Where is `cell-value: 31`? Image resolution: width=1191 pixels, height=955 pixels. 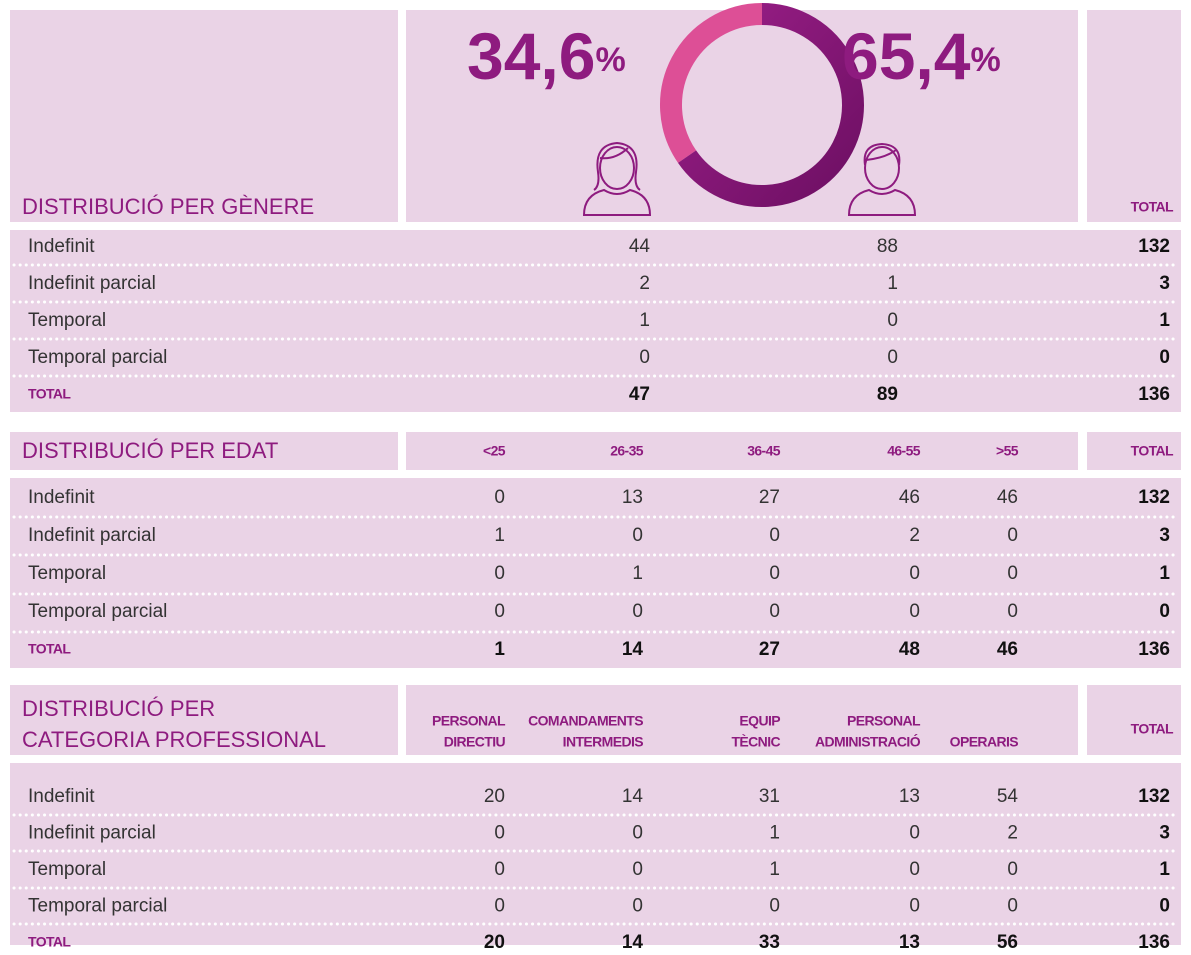
cell-value: 31 is located at coordinates (769, 796).